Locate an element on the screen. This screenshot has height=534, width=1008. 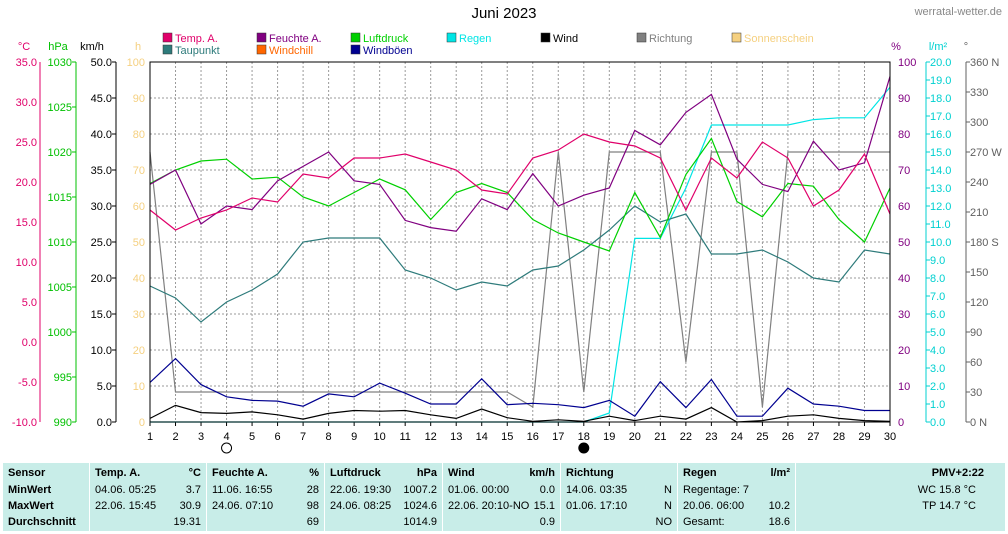
stats-label-min: MinWert is located at coordinates (30, 490).